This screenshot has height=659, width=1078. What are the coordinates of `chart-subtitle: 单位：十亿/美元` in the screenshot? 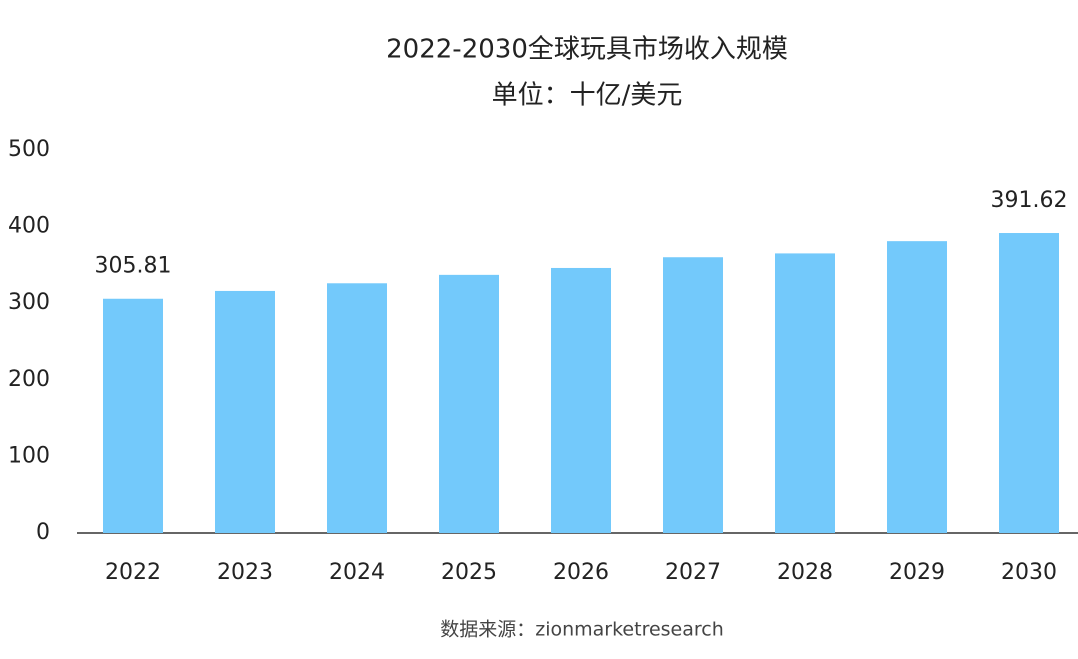 It's located at (587, 96).